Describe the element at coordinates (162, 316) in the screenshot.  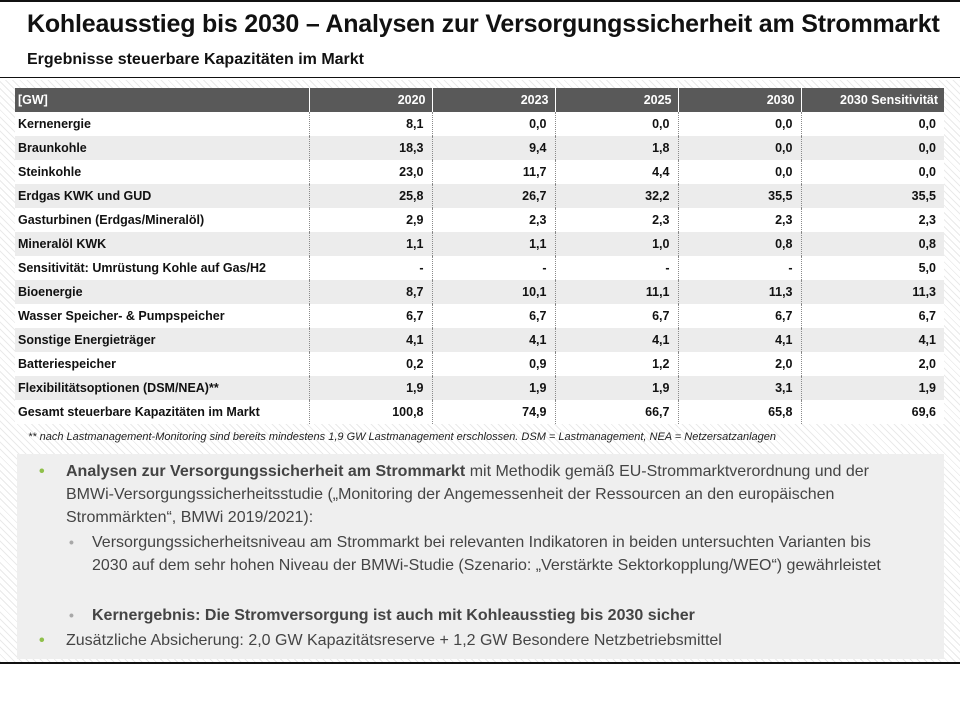
I see `row-label: Wasser Speicher- & Pumpspeicher` at that location.